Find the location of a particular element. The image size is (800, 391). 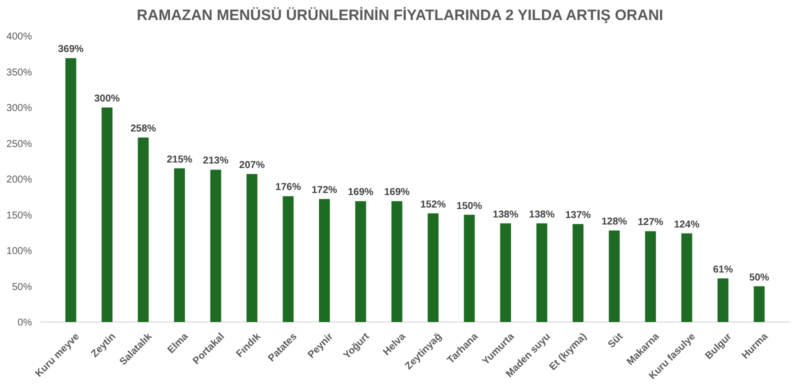

data-label: 213% is located at coordinates (215, 161).